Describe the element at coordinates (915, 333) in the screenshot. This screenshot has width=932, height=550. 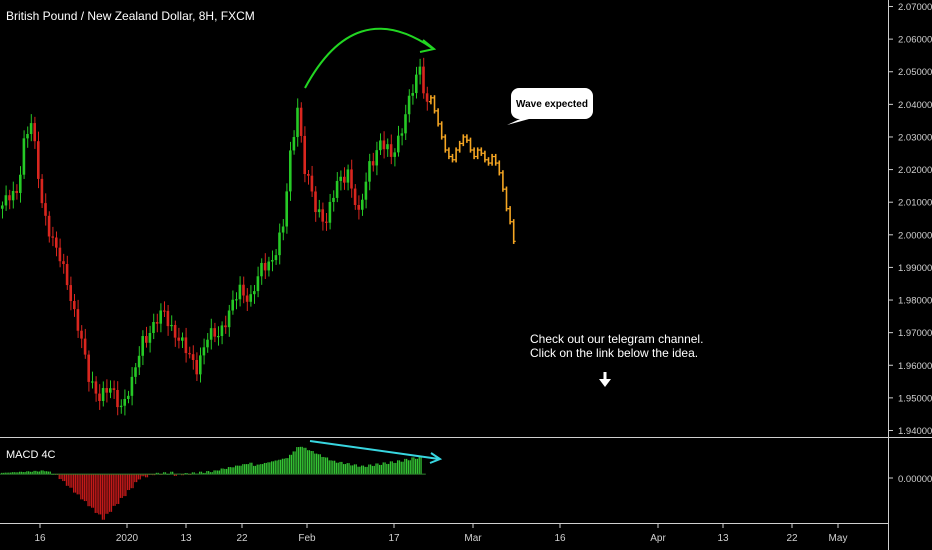
I see `price-tick-label: 1.97000` at that location.